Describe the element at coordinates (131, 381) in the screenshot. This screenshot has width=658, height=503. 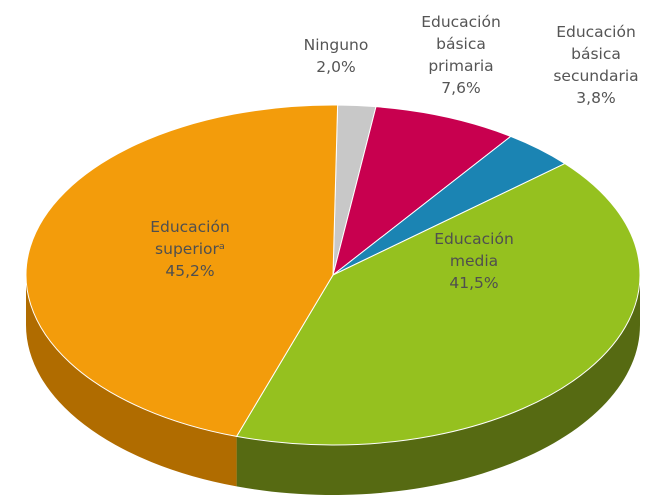
I see `slice-side-educacion-superior` at that location.